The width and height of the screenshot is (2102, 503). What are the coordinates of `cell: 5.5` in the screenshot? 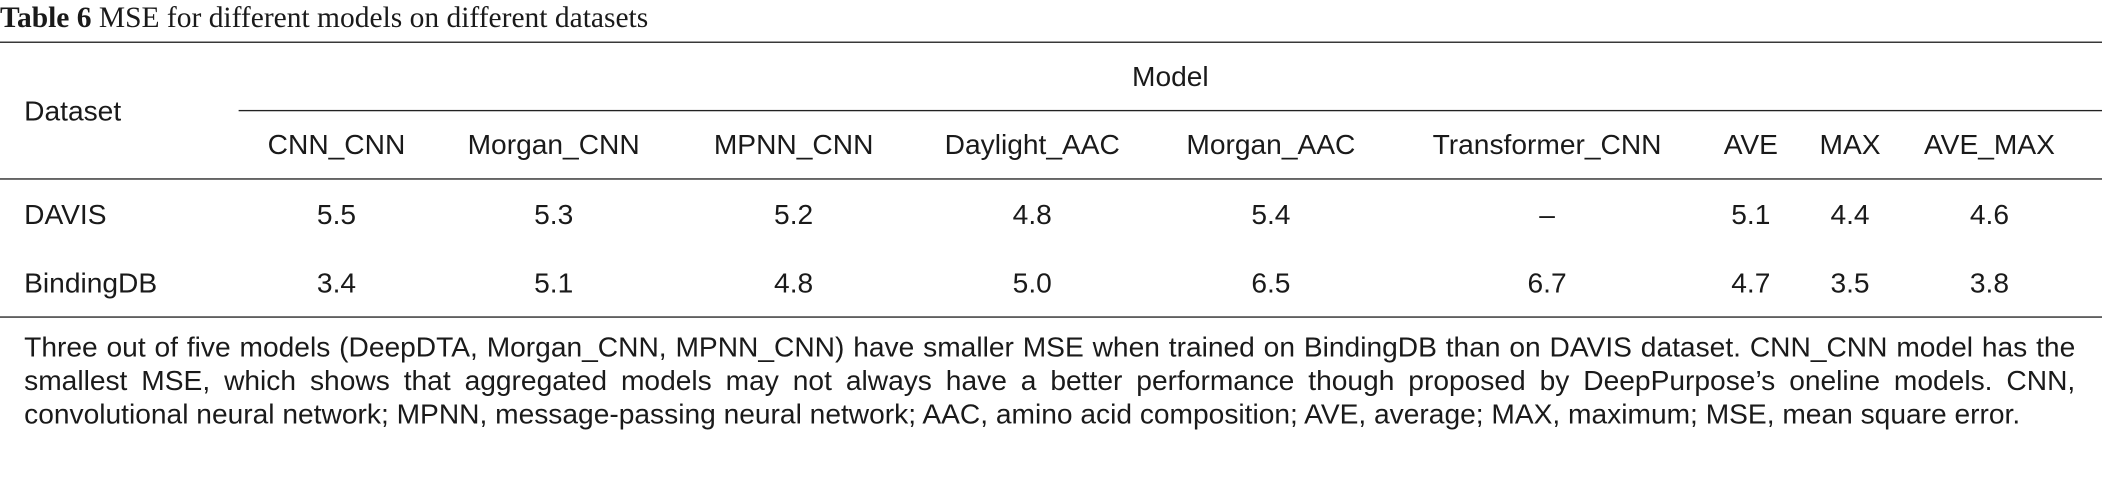 It's located at (336, 215).